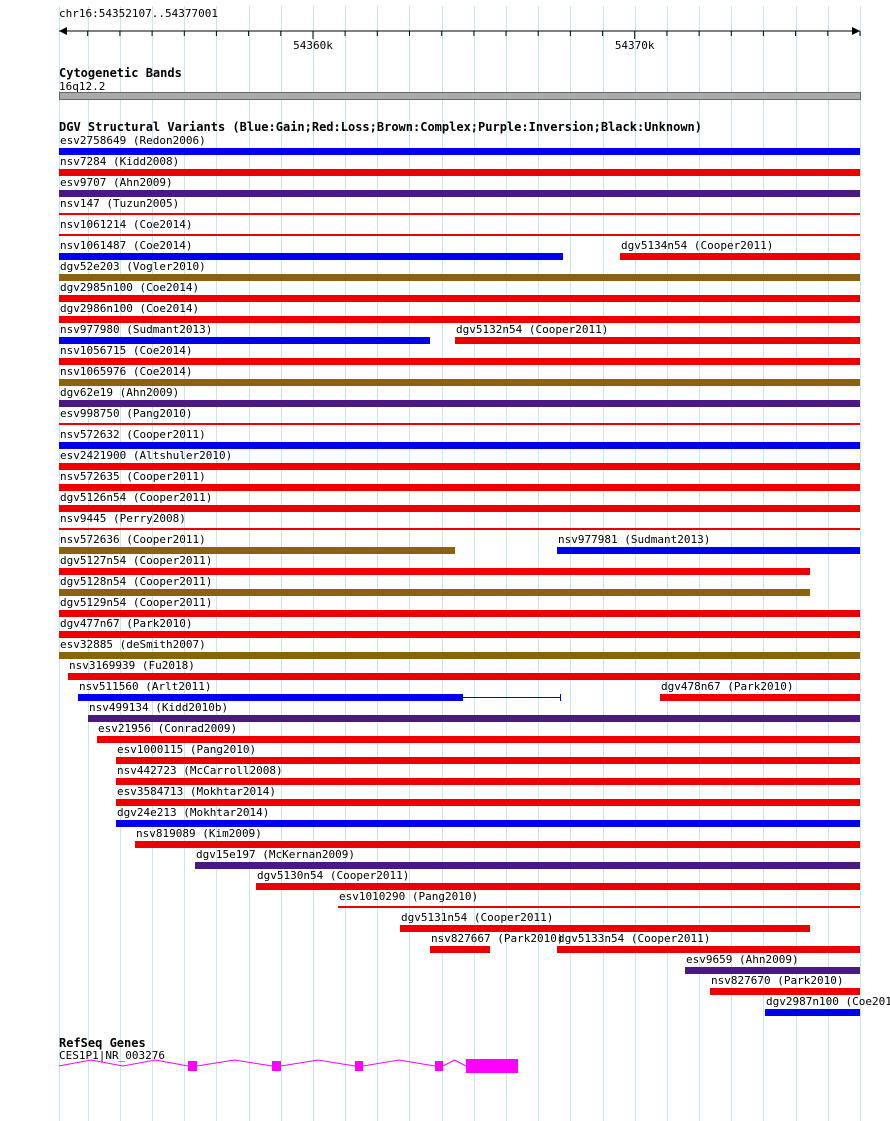 This screenshot has height=1121, width=890. I want to click on variant-label-nsv827670: nsv827670 (Park2010), so click(777, 980).